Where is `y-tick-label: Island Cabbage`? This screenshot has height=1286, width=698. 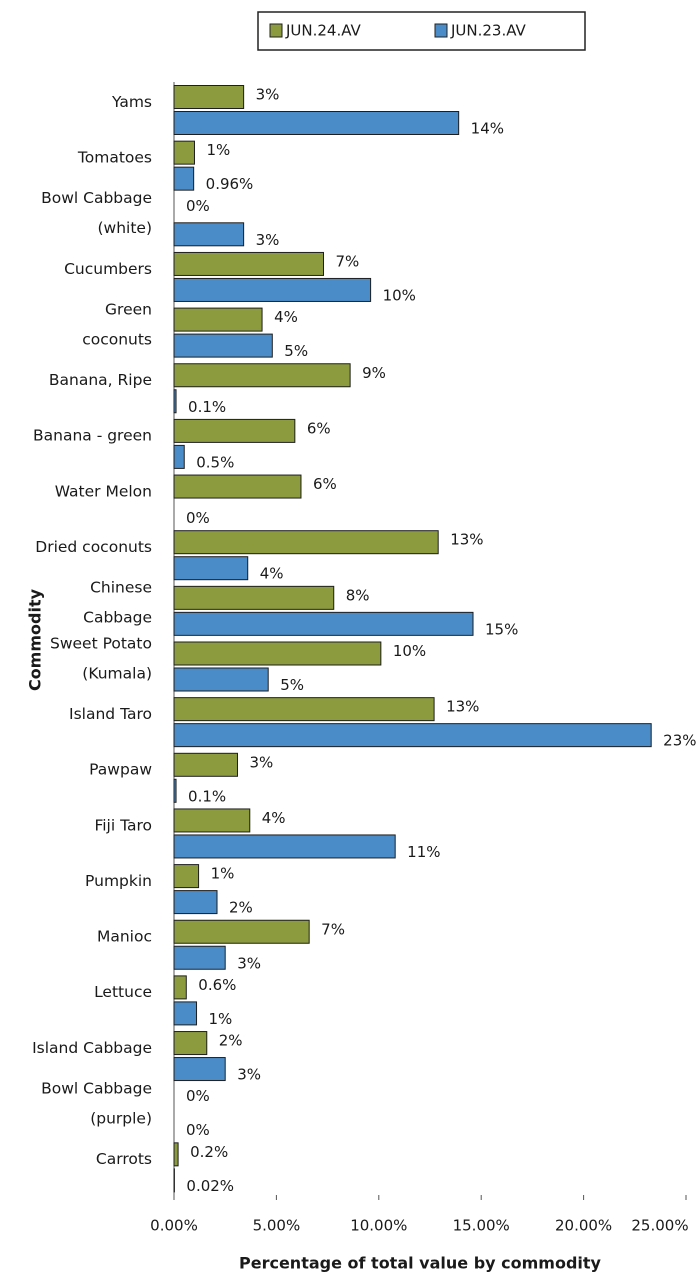 y-tick-label: Island Cabbage is located at coordinates (92, 1047).